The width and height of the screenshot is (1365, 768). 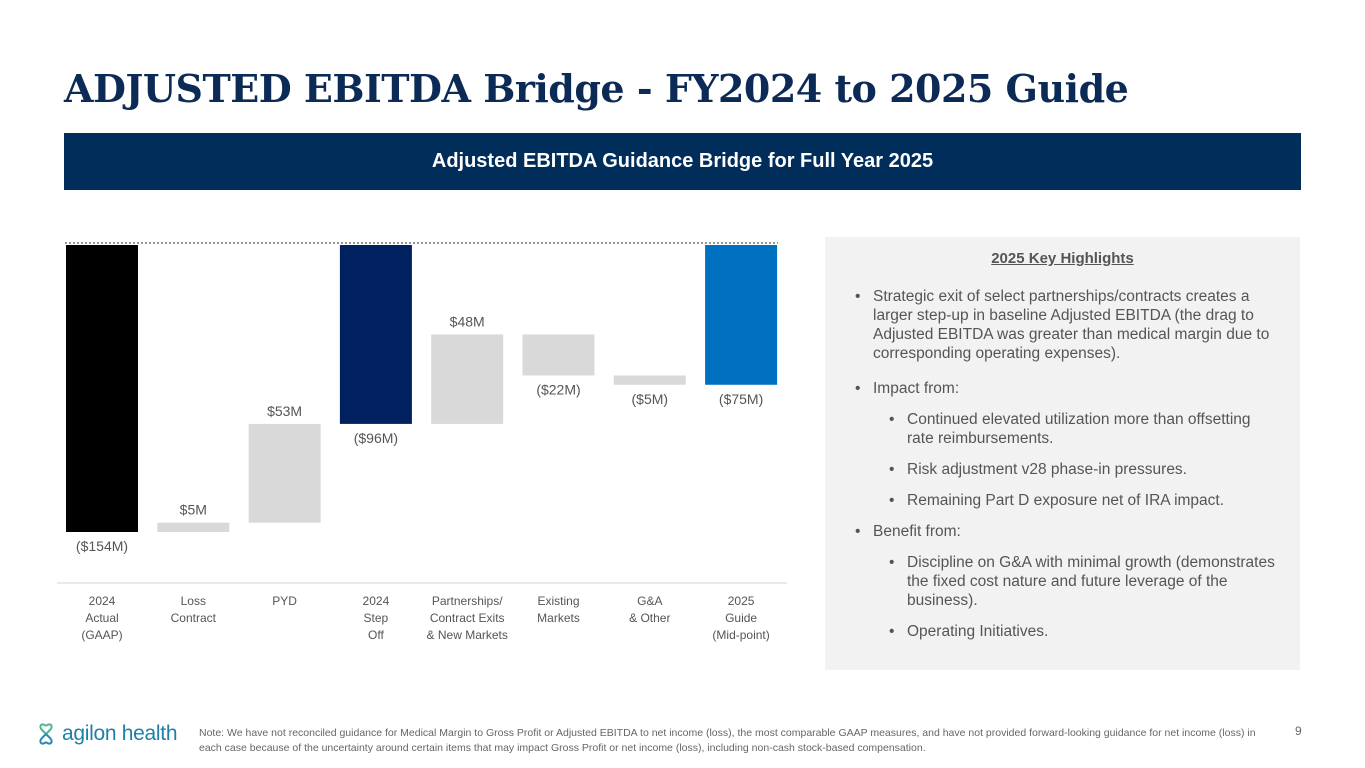 I want to click on data-label: ($22M), so click(x=558, y=389).